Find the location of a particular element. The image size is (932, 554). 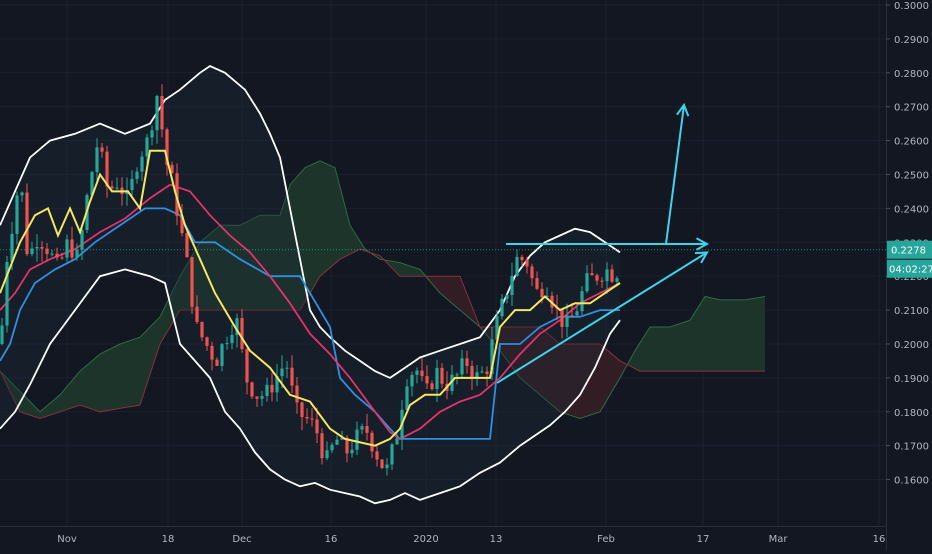

drawing-tools is located at coordinates (603, 243).